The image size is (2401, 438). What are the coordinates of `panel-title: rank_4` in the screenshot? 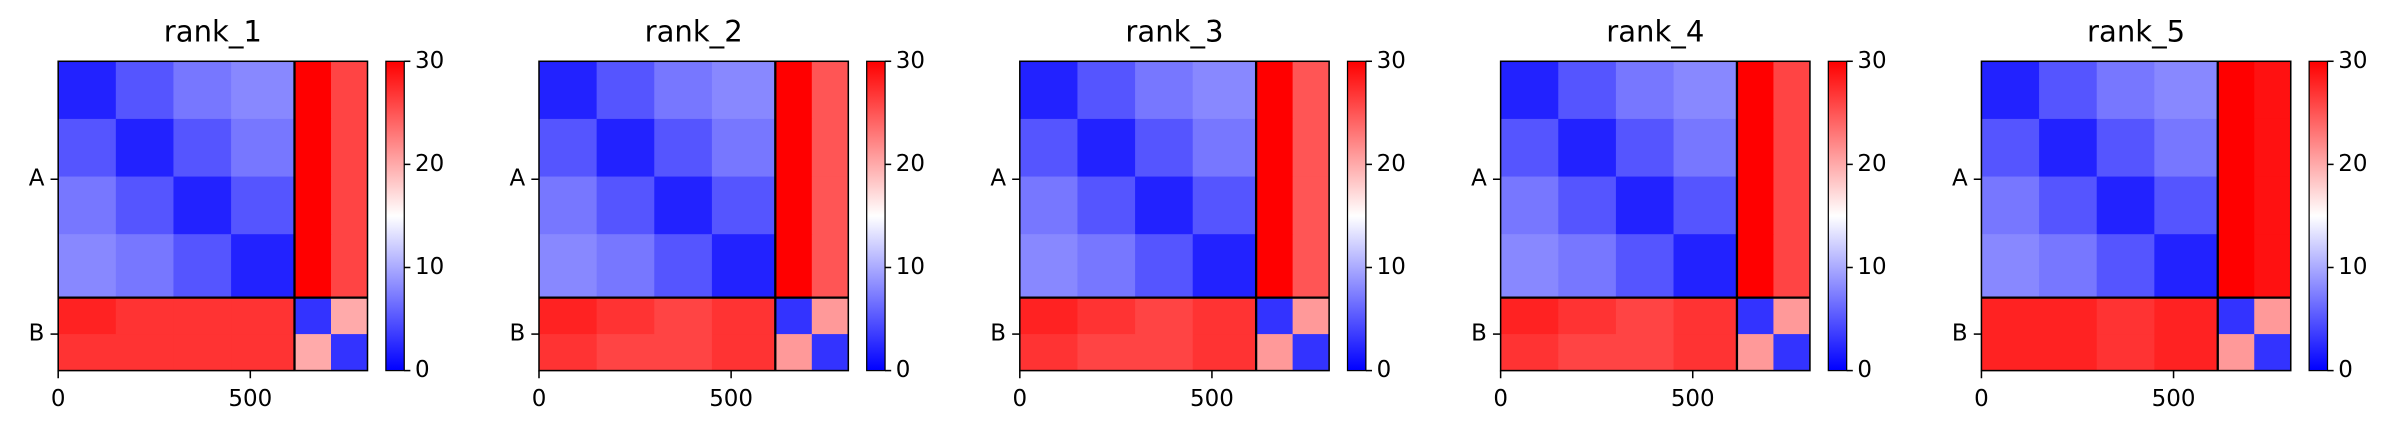 It's located at (1655, 32).